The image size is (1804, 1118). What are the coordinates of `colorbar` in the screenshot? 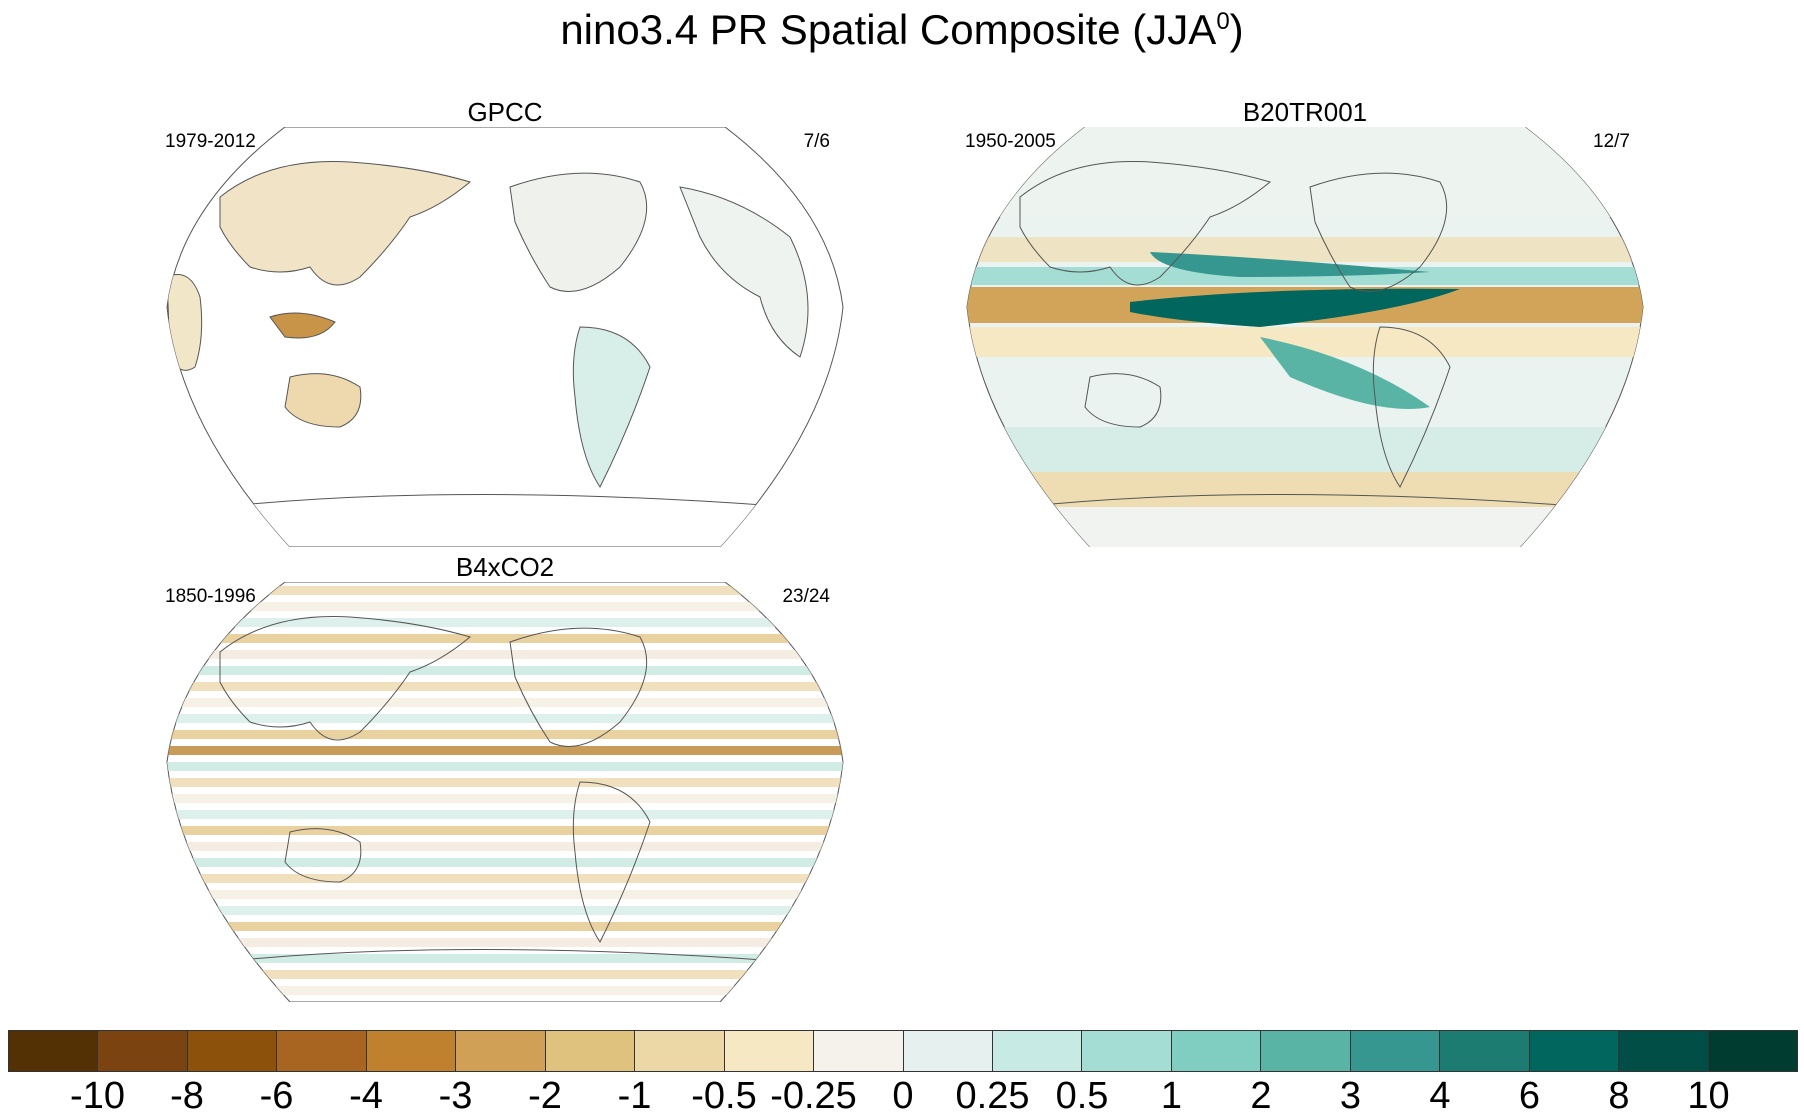 It's located at (903, 1051).